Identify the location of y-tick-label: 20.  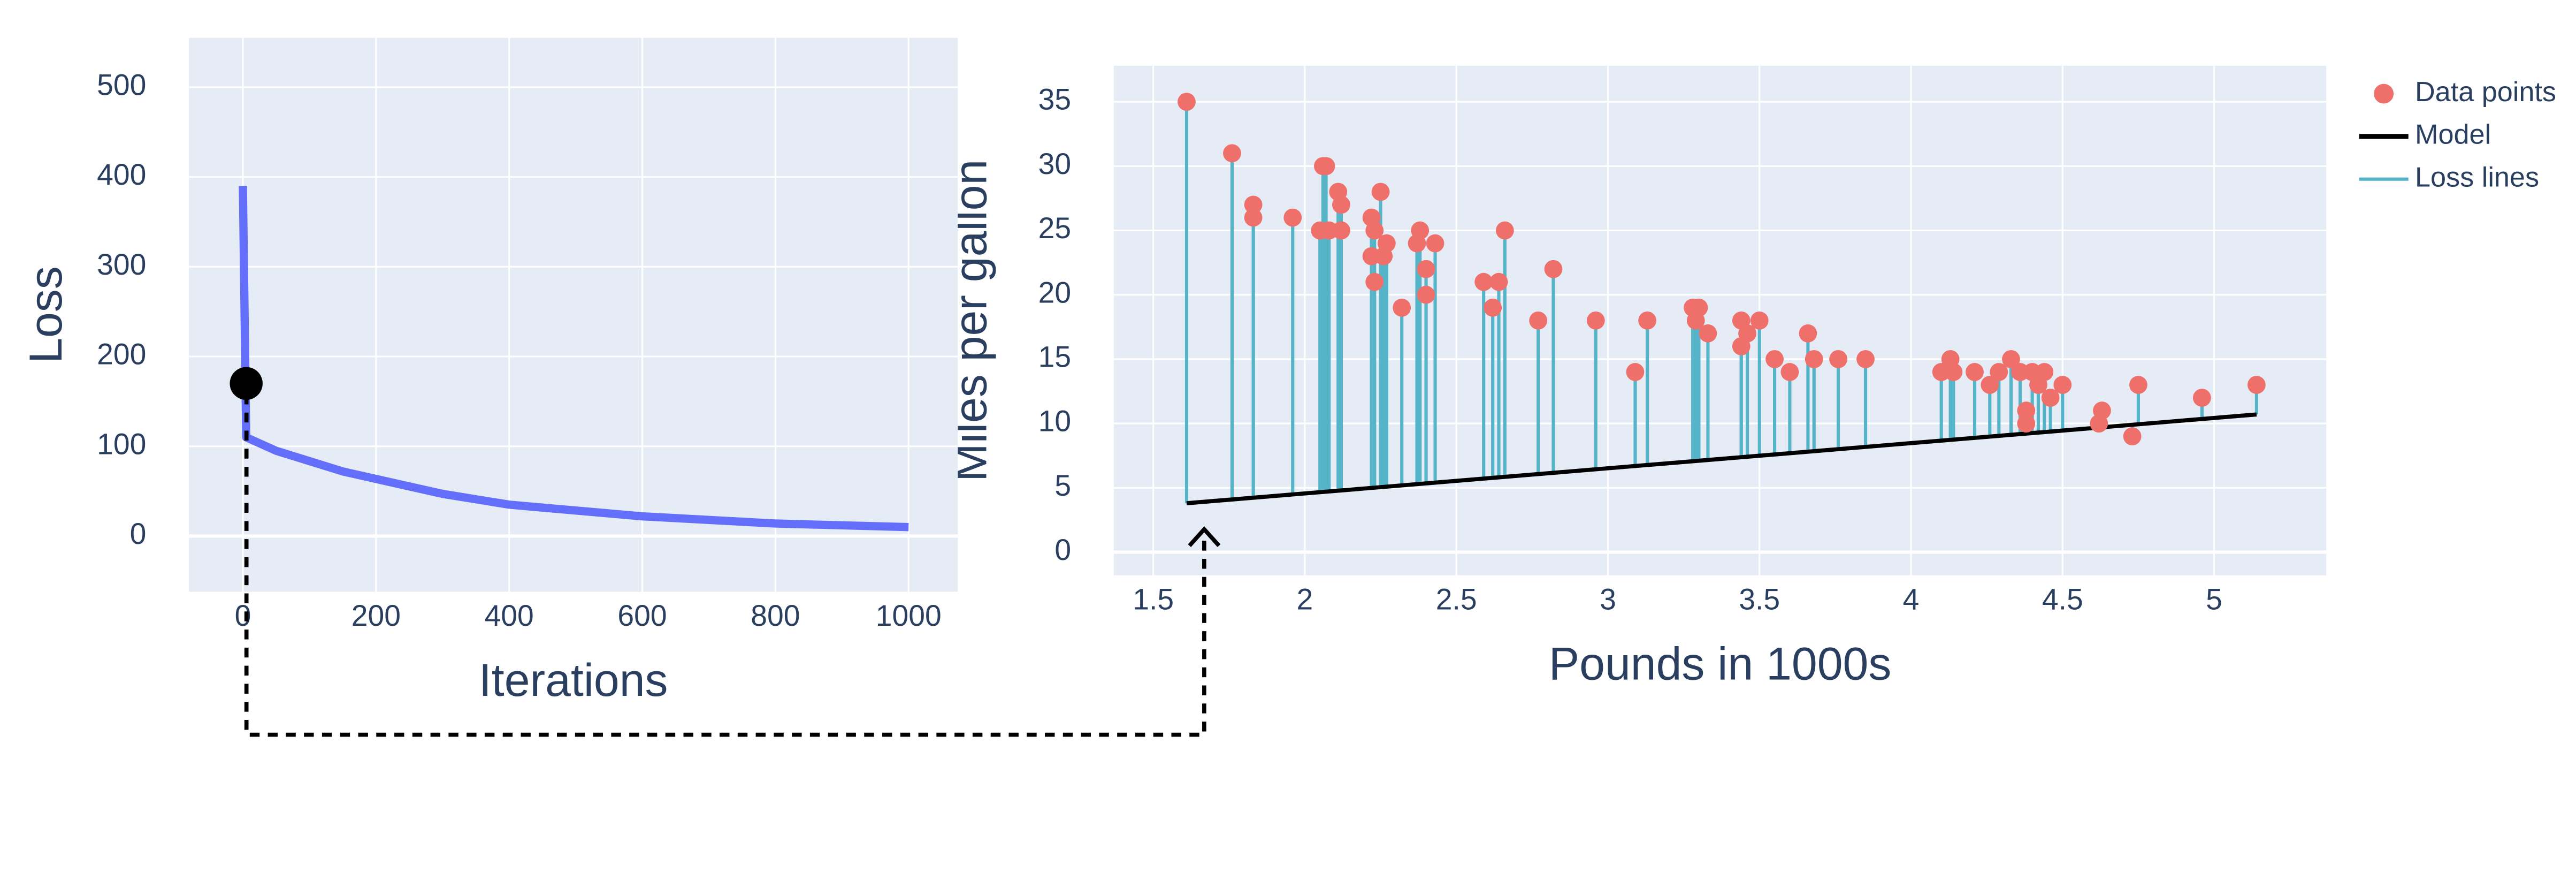
(1054, 292).